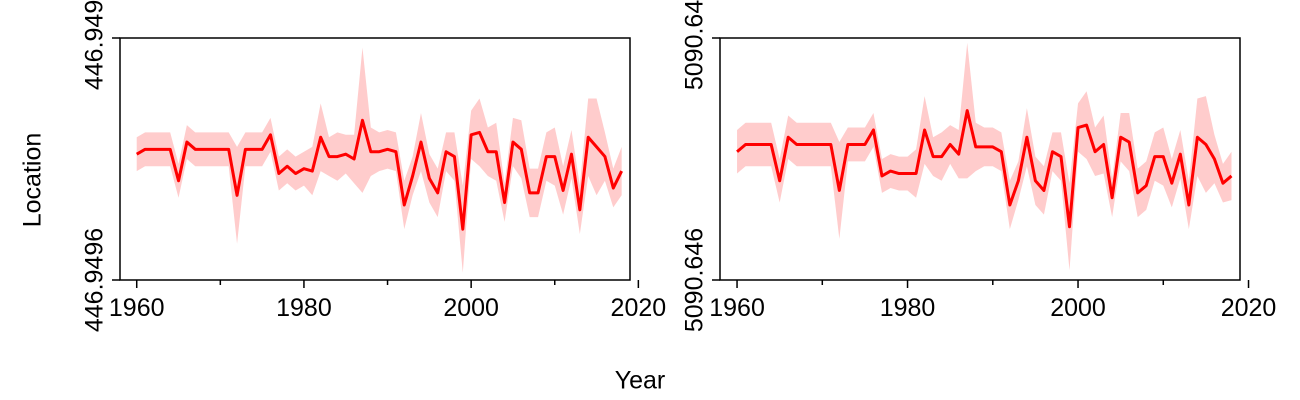 This screenshot has width=1300, height=400. Describe the element at coordinates (640, 381) in the screenshot. I see `x-axis-title: Year` at that location.